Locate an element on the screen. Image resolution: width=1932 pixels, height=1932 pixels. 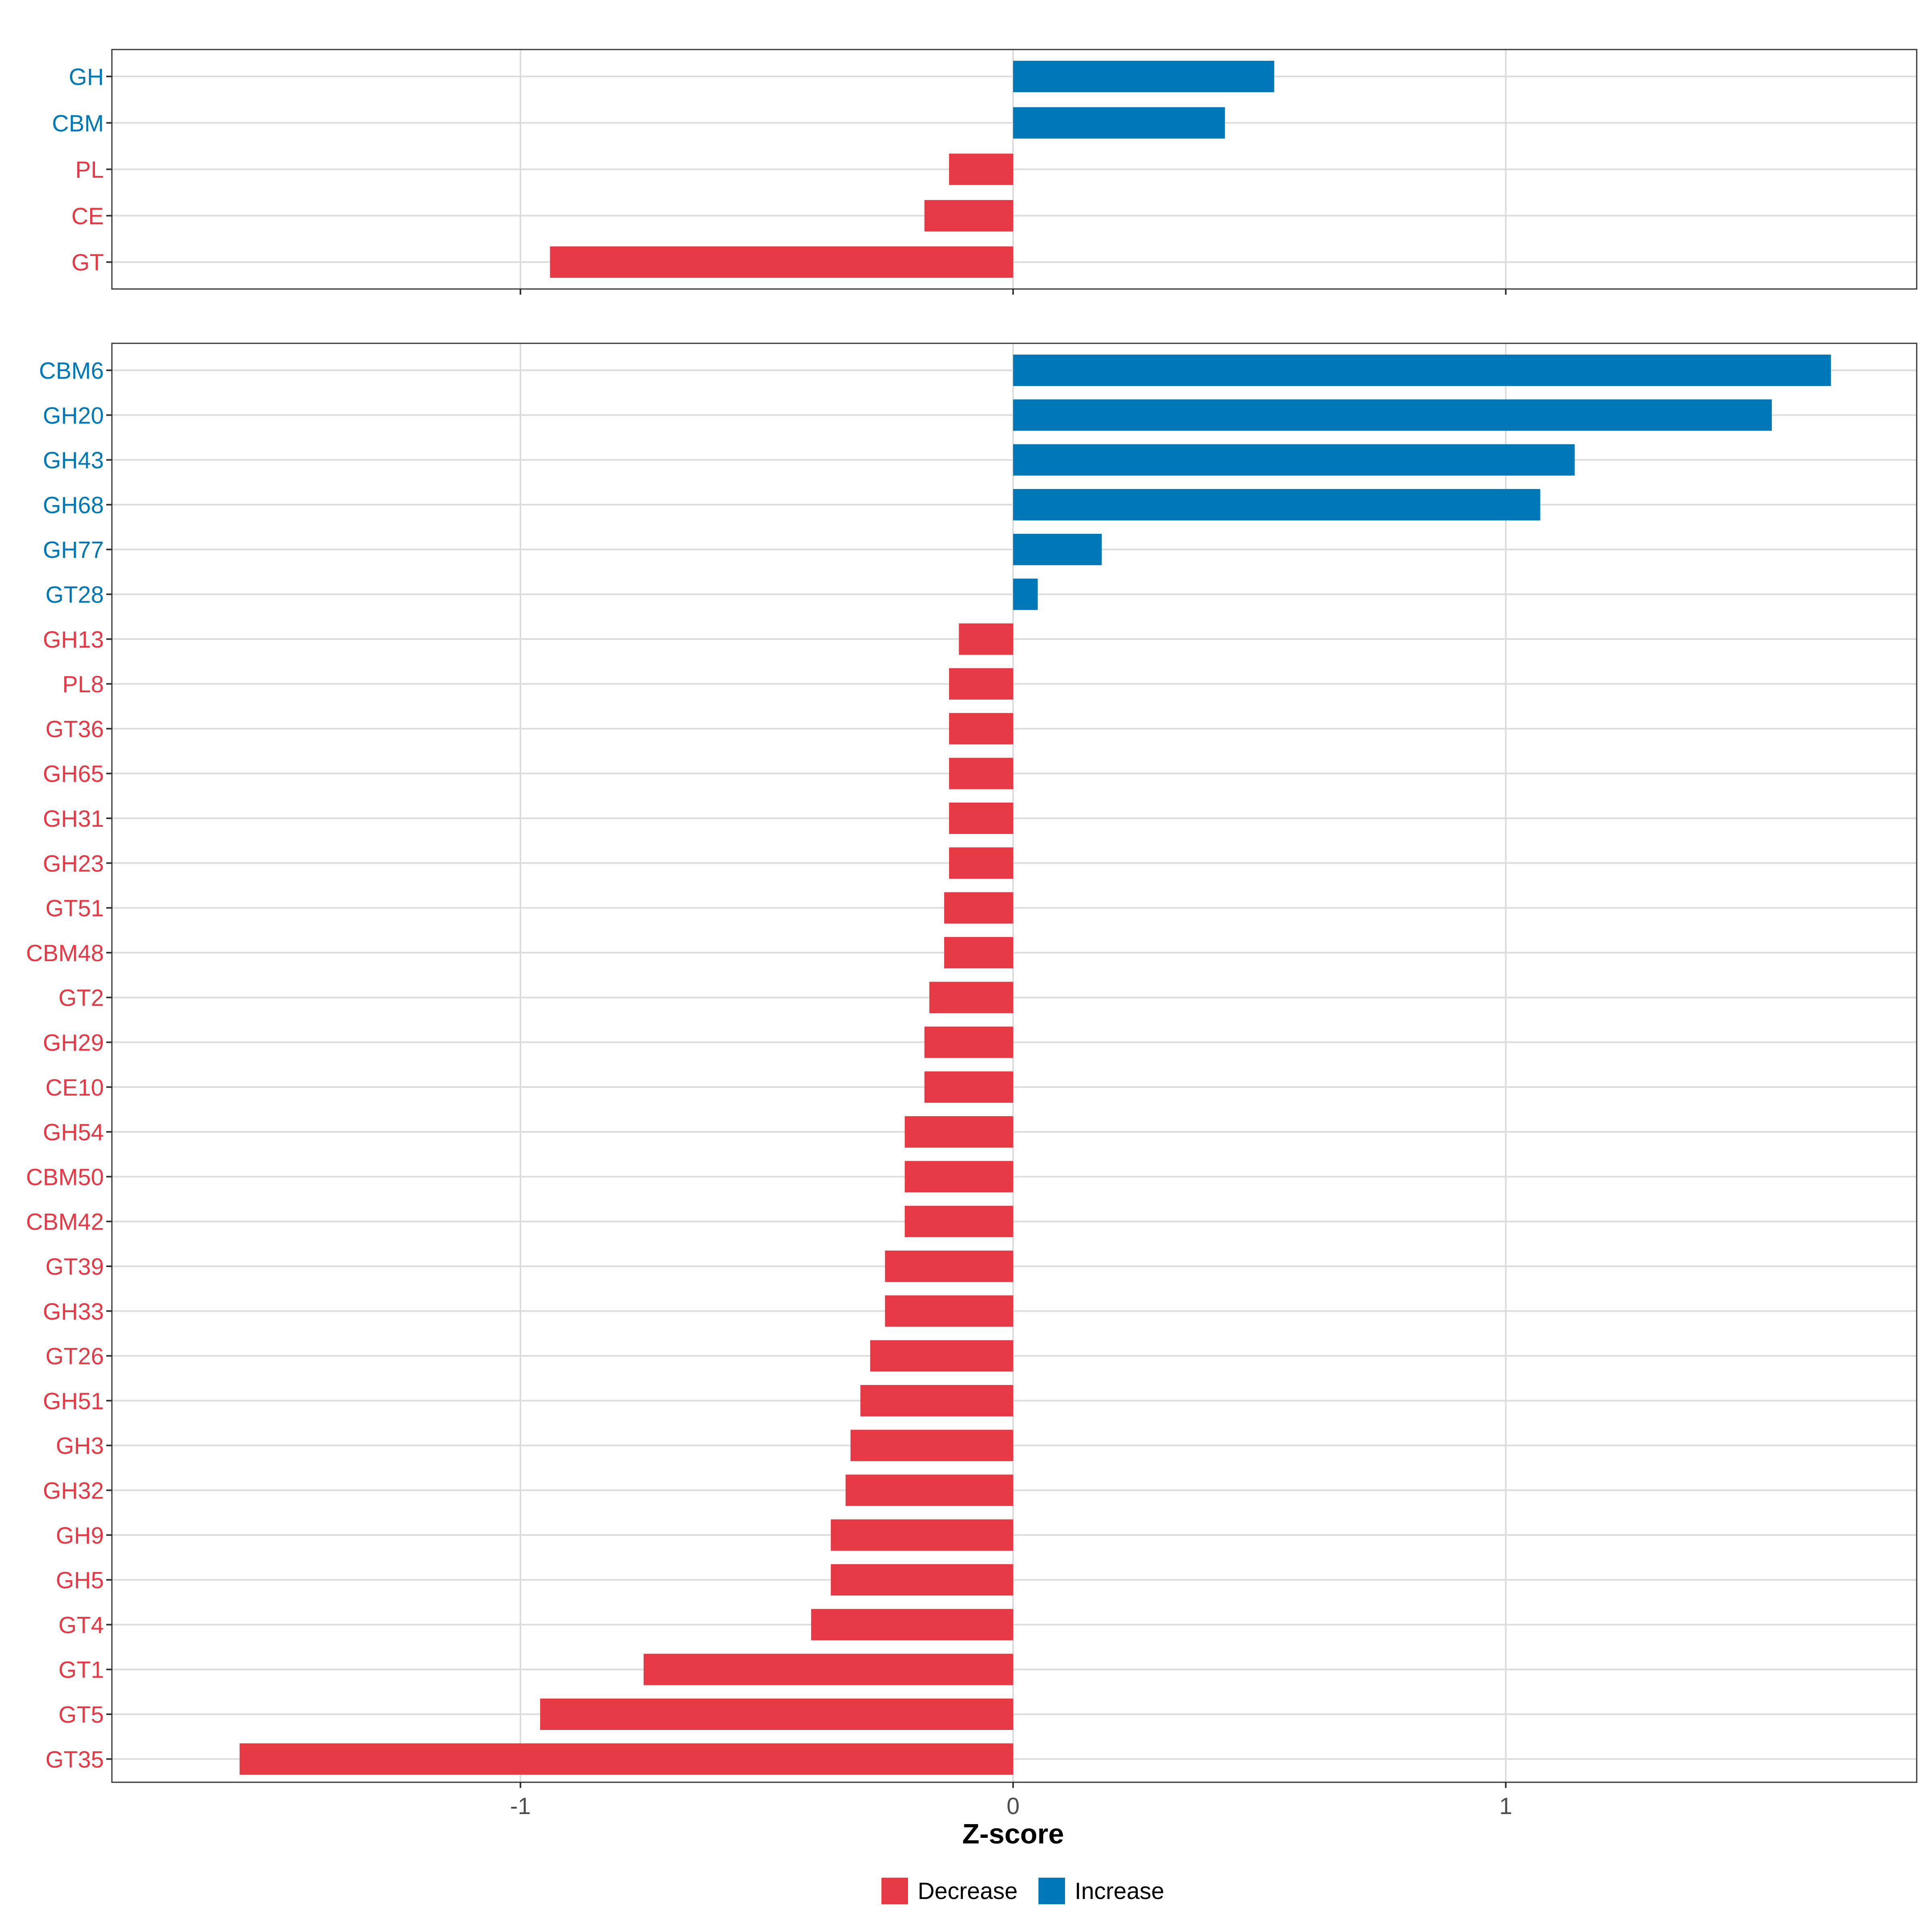
x-tick-label: 0 is located at coordinates (1013, 1806).